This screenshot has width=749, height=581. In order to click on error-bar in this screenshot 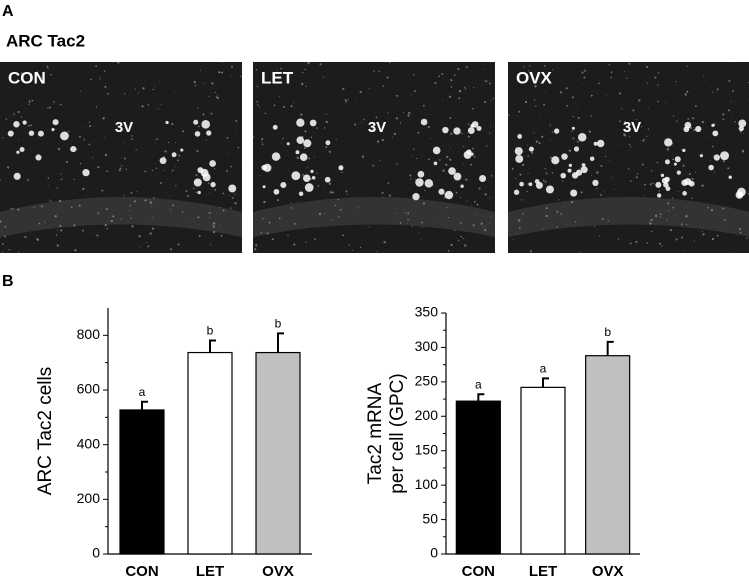, I will do `click(280, 342)`.